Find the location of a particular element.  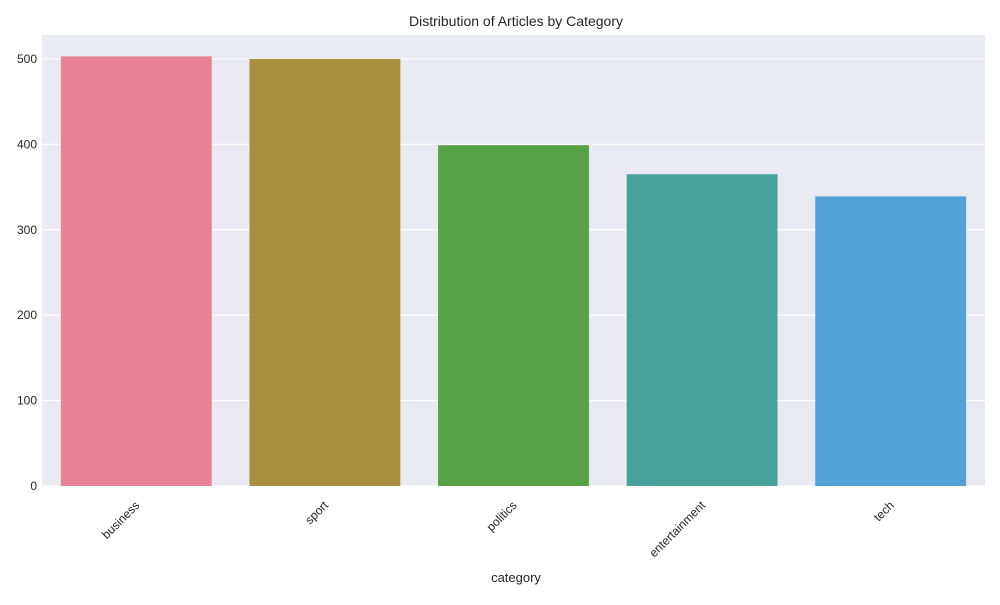

x-tick-label-tech: tech is located at coordinates (884, 511).